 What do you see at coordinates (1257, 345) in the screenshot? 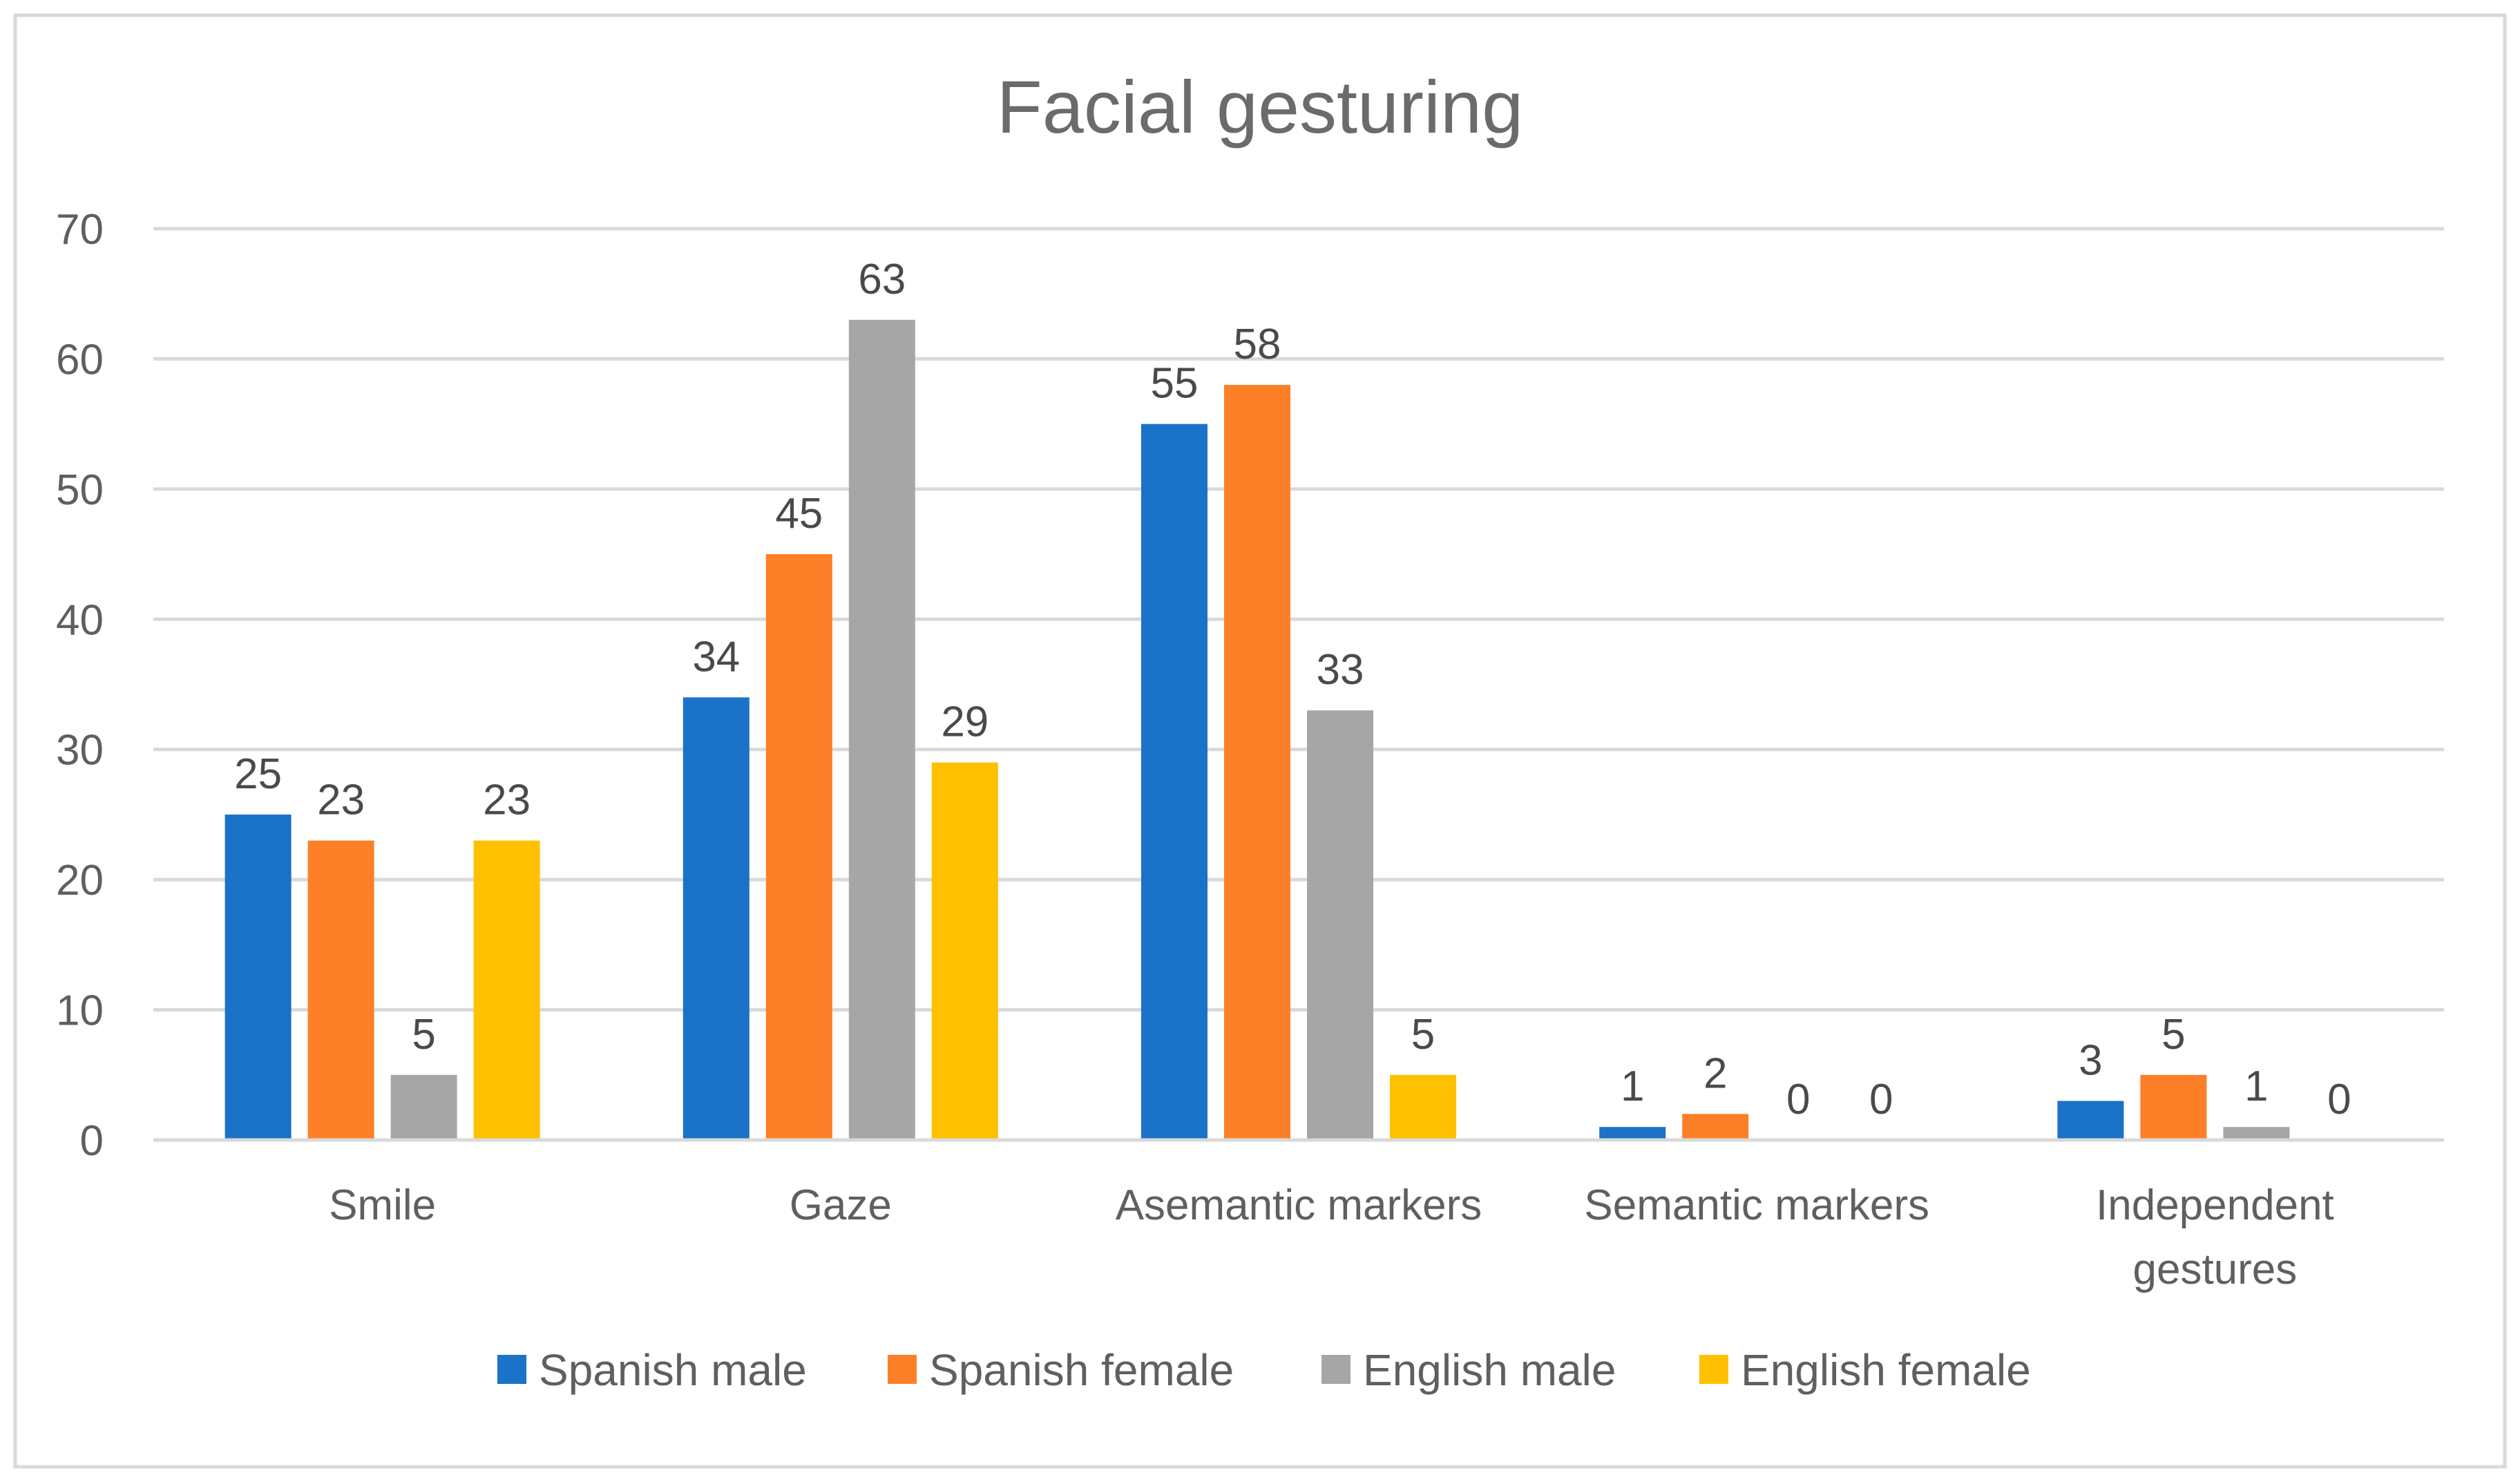
I see `data-label: 58` at bounding box center [1257, 345].